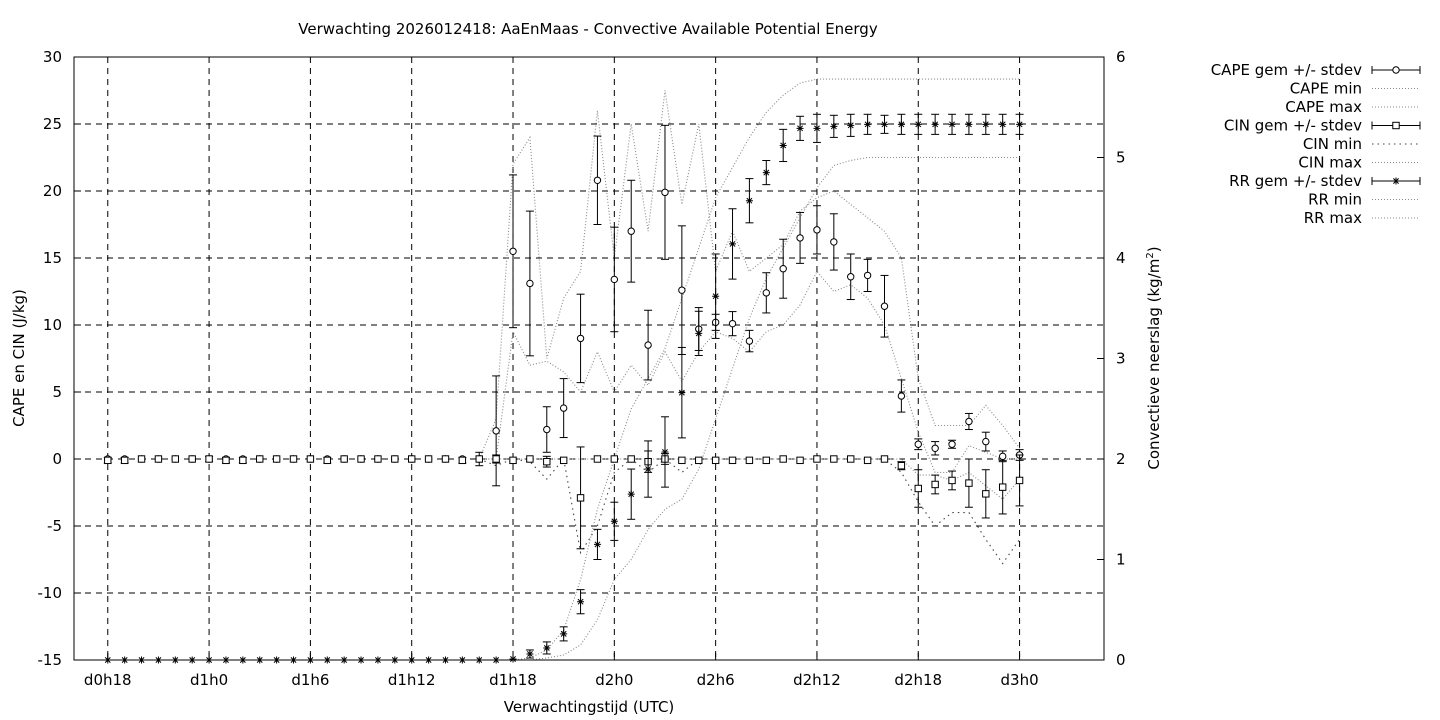 This screenshot has height=720, width=1440. What do you see at coordinates (1361, 144) in the screenshot?
I see `legend-item: CIN min` at bounding box center [1361, 144].